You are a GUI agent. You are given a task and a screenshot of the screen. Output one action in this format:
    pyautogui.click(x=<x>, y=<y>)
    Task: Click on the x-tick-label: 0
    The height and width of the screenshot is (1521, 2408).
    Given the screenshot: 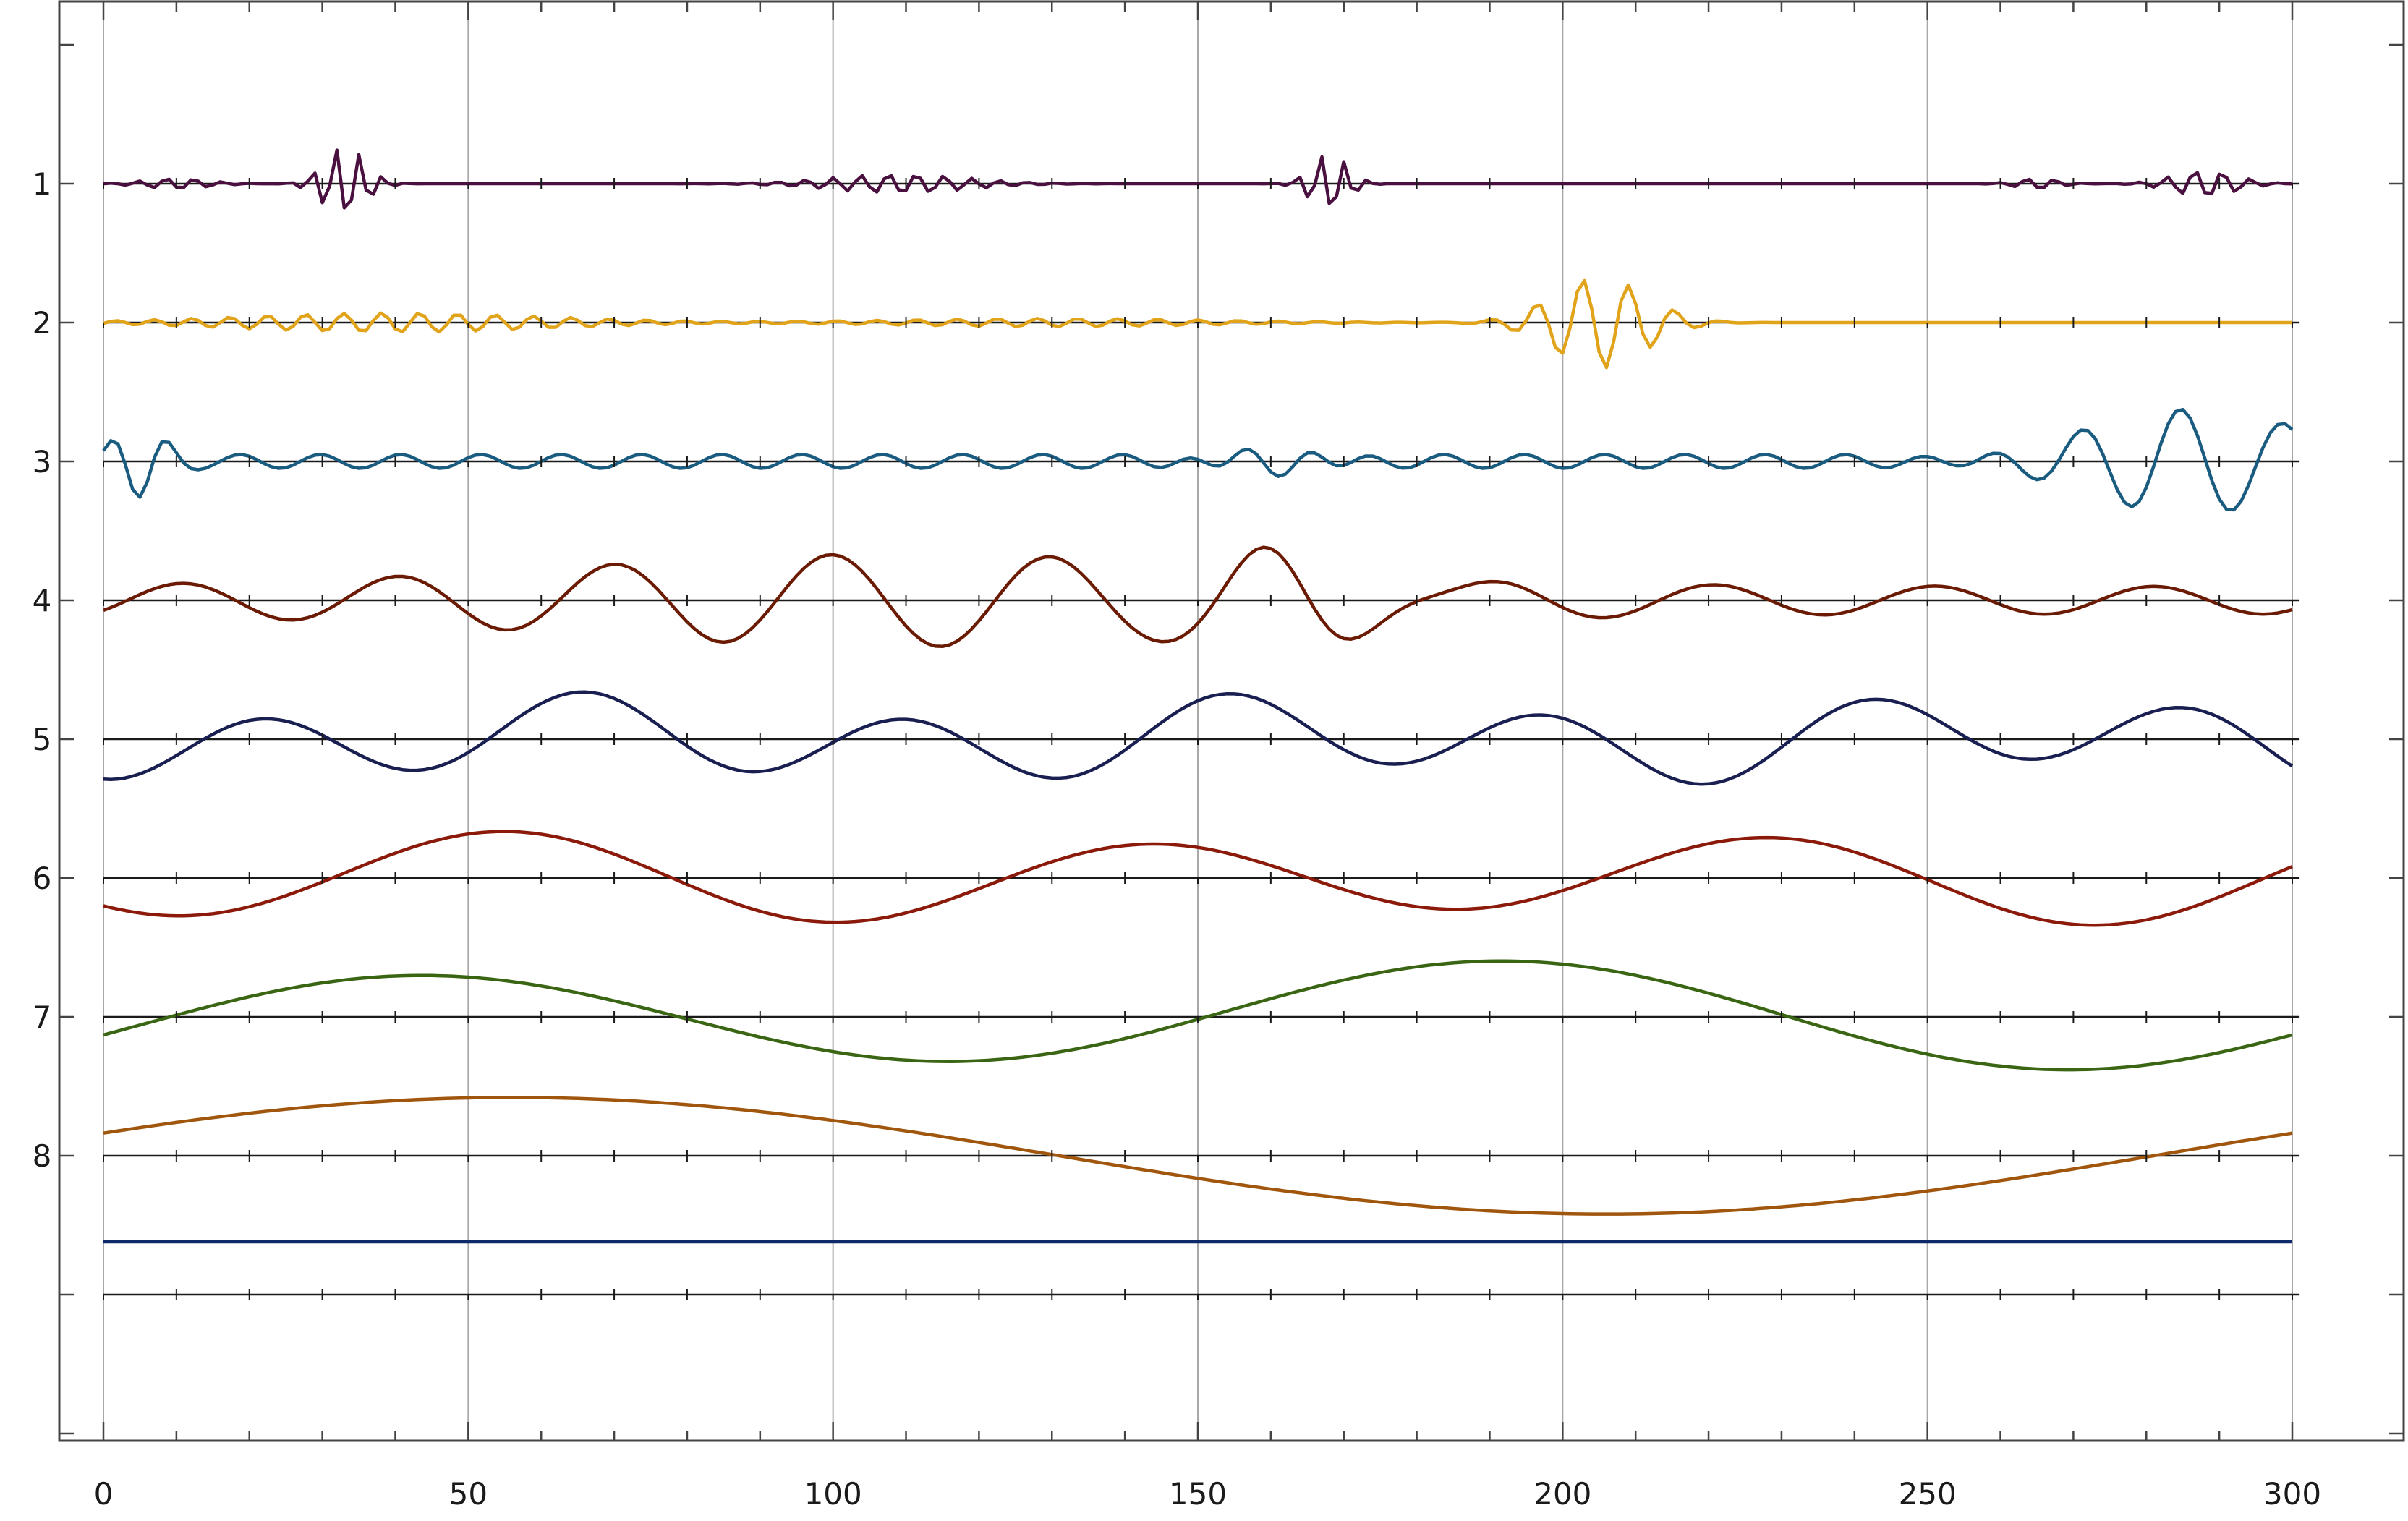 What is the action you would take?
    pyautogui.click(x=104, y=1494)
    